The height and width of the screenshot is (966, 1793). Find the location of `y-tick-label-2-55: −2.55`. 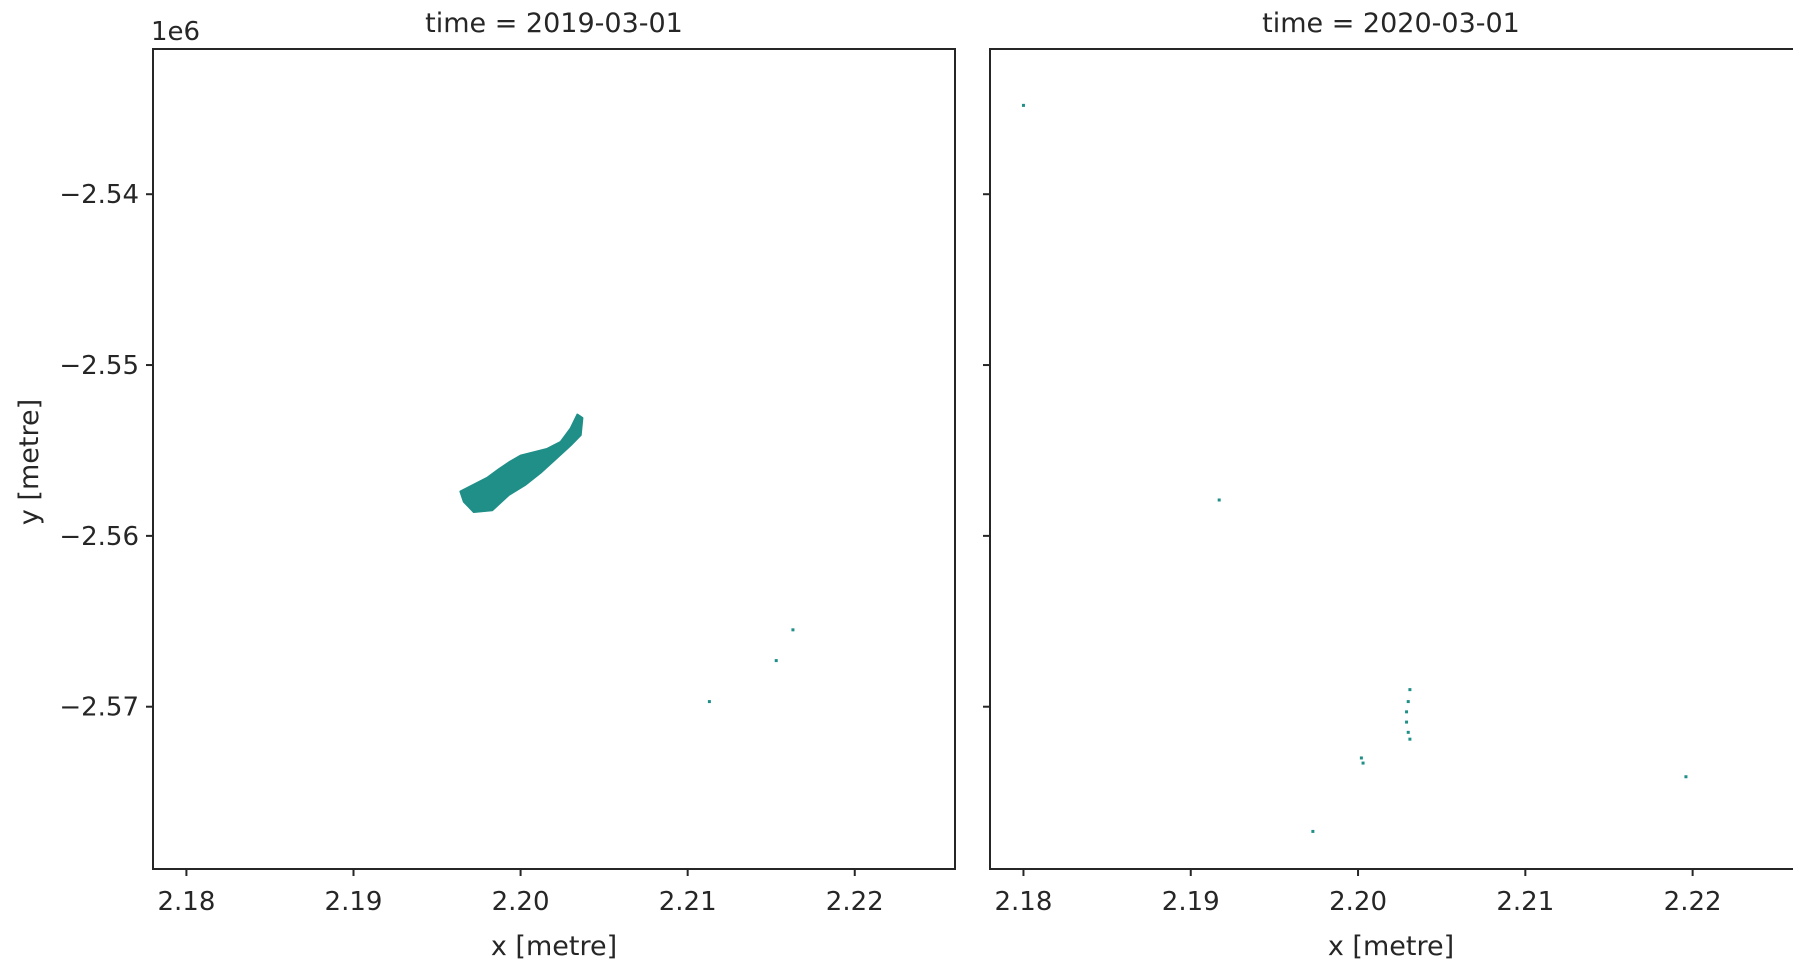

y-tick-label-2-55: −2.55 is located at coordinates (99, 366).